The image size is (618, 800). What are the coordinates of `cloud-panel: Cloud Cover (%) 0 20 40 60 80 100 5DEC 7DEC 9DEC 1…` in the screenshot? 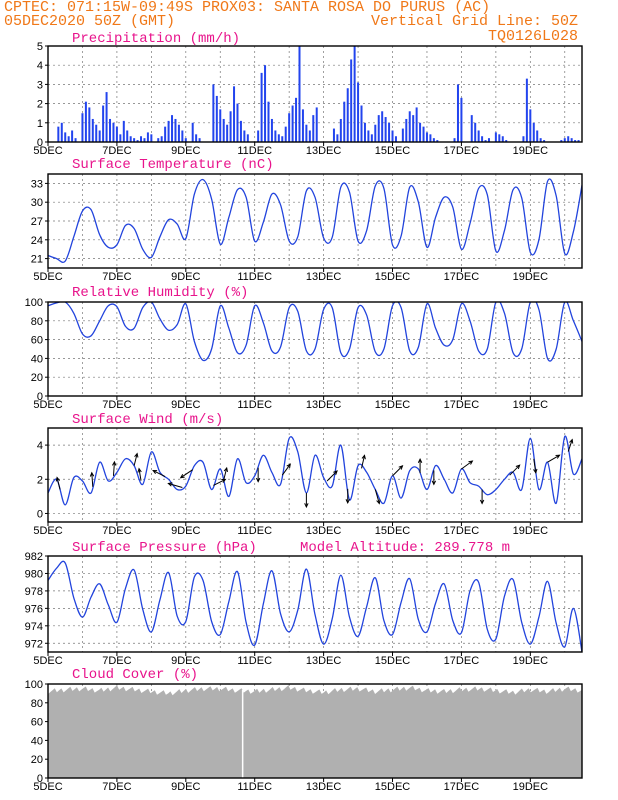 It's located at (304, 730).